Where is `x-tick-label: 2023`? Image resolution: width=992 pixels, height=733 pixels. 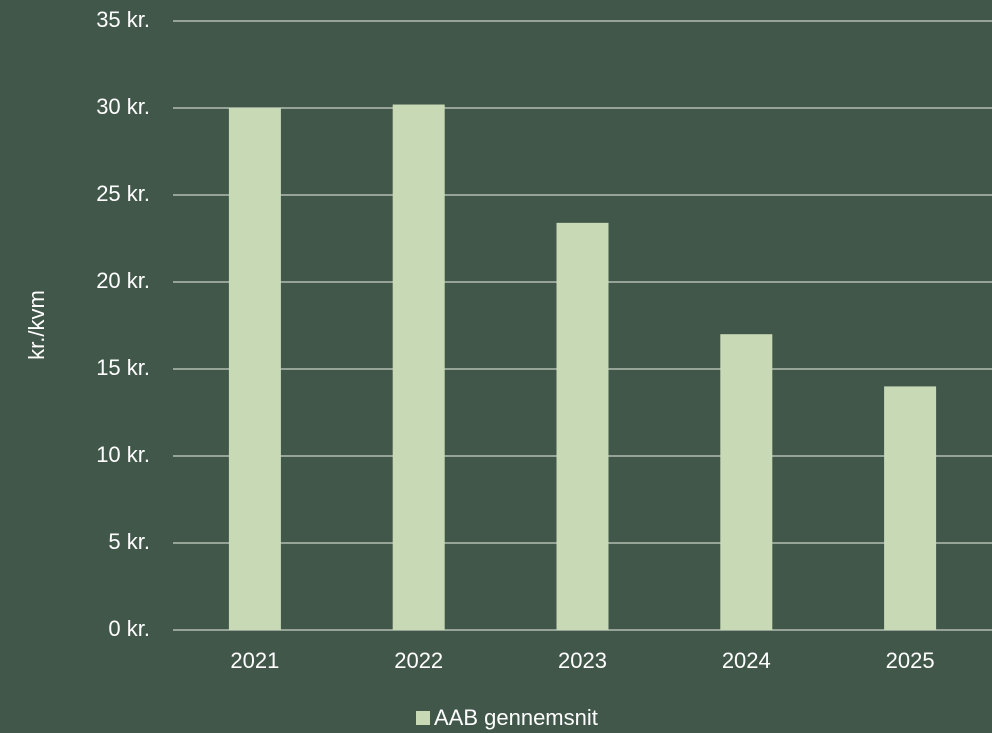 x-tick-label: 2023 is located at coordinates (582, 660).